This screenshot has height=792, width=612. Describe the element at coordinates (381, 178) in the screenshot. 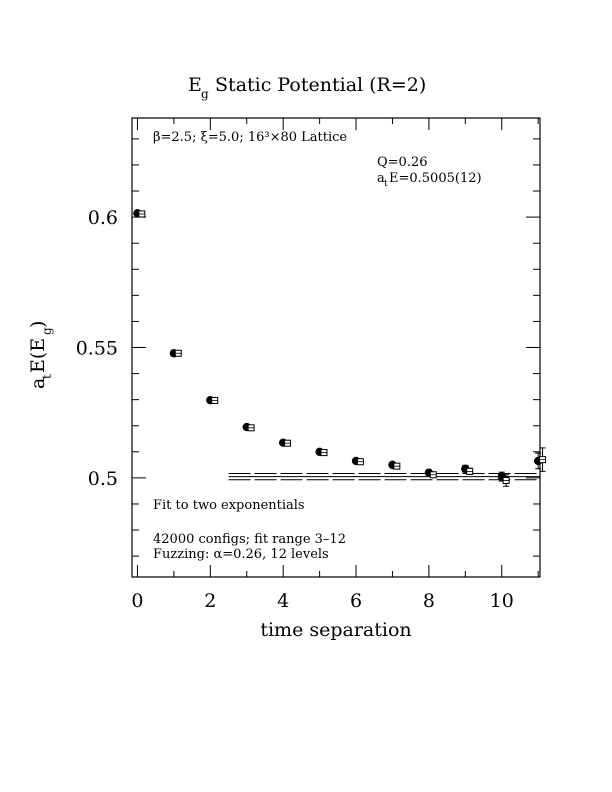

I see `ate-annotation-a: a` at that location.